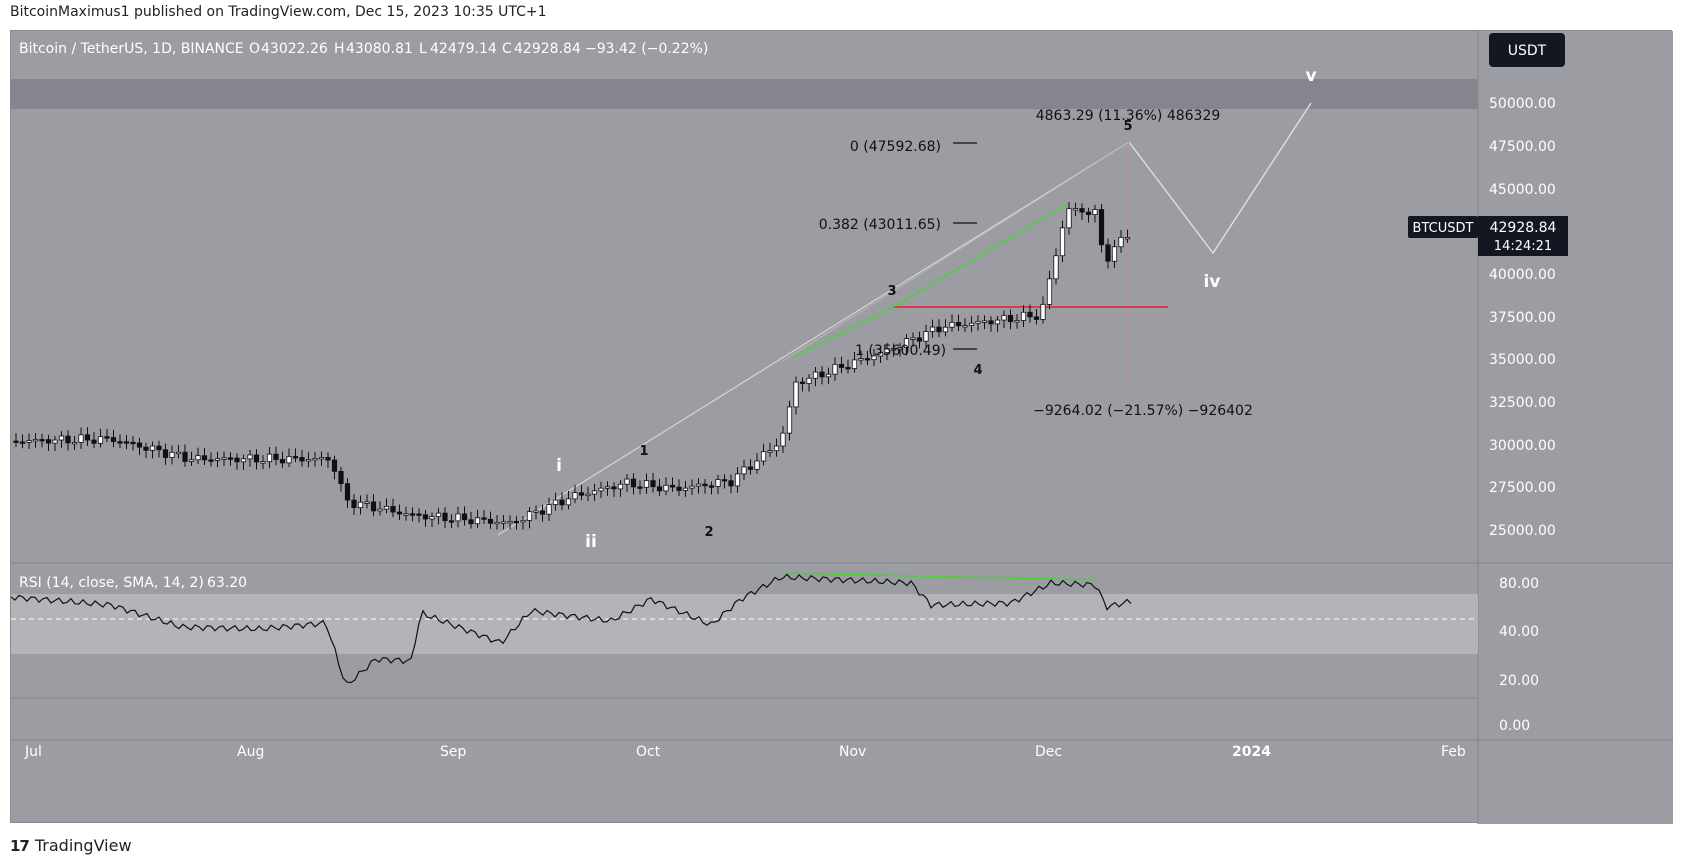 This screenshot has height=867, width=1682. Describe the element at coordinates (852, 752) in the screenshot. I see `time-tick-label: Nov` at that location.